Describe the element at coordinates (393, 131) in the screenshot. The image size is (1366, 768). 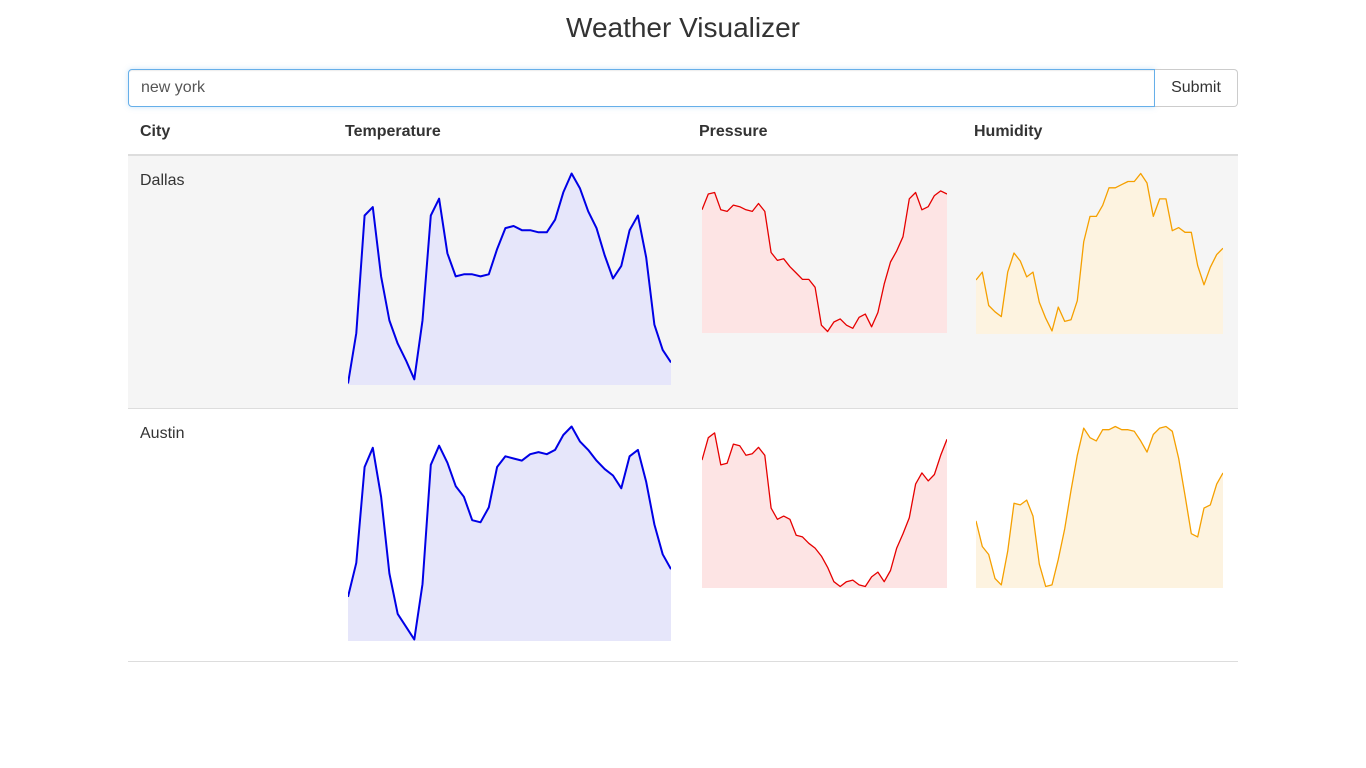
I see `header-temperature: Temperature` at that location.